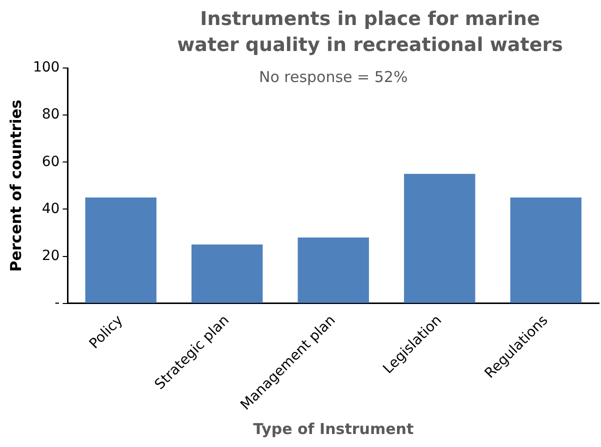  I want to click on y-tick-label: 20, so click(51, 256).